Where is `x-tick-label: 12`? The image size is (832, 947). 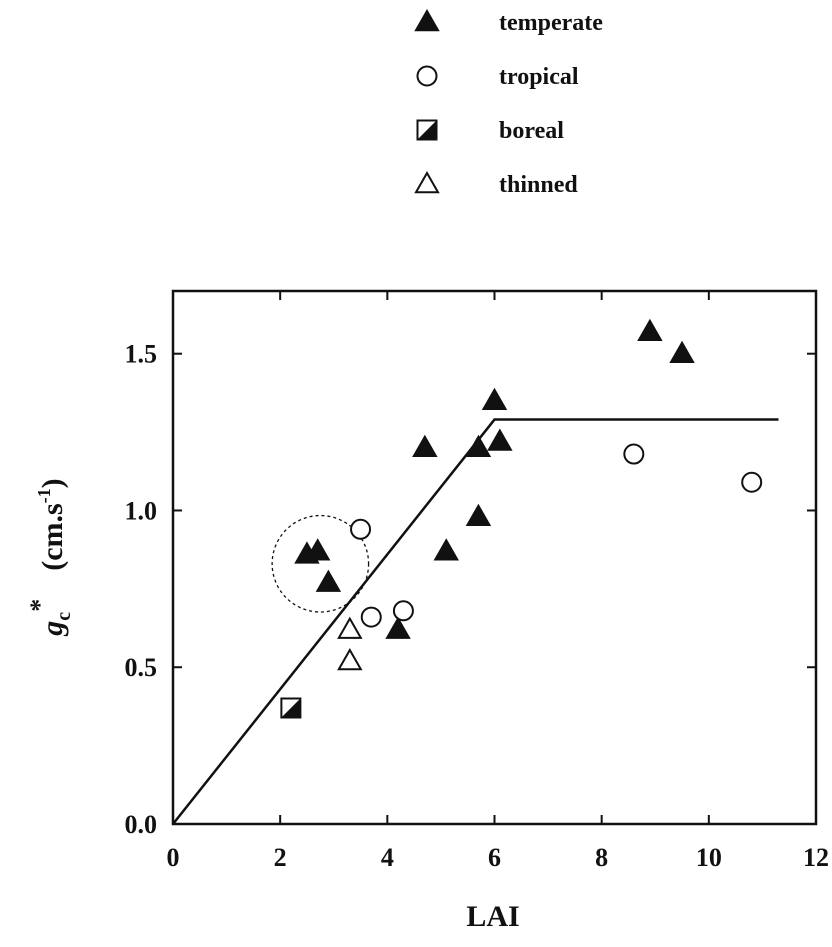 x-tick-label: 12 is located at coordinates (816, 857).